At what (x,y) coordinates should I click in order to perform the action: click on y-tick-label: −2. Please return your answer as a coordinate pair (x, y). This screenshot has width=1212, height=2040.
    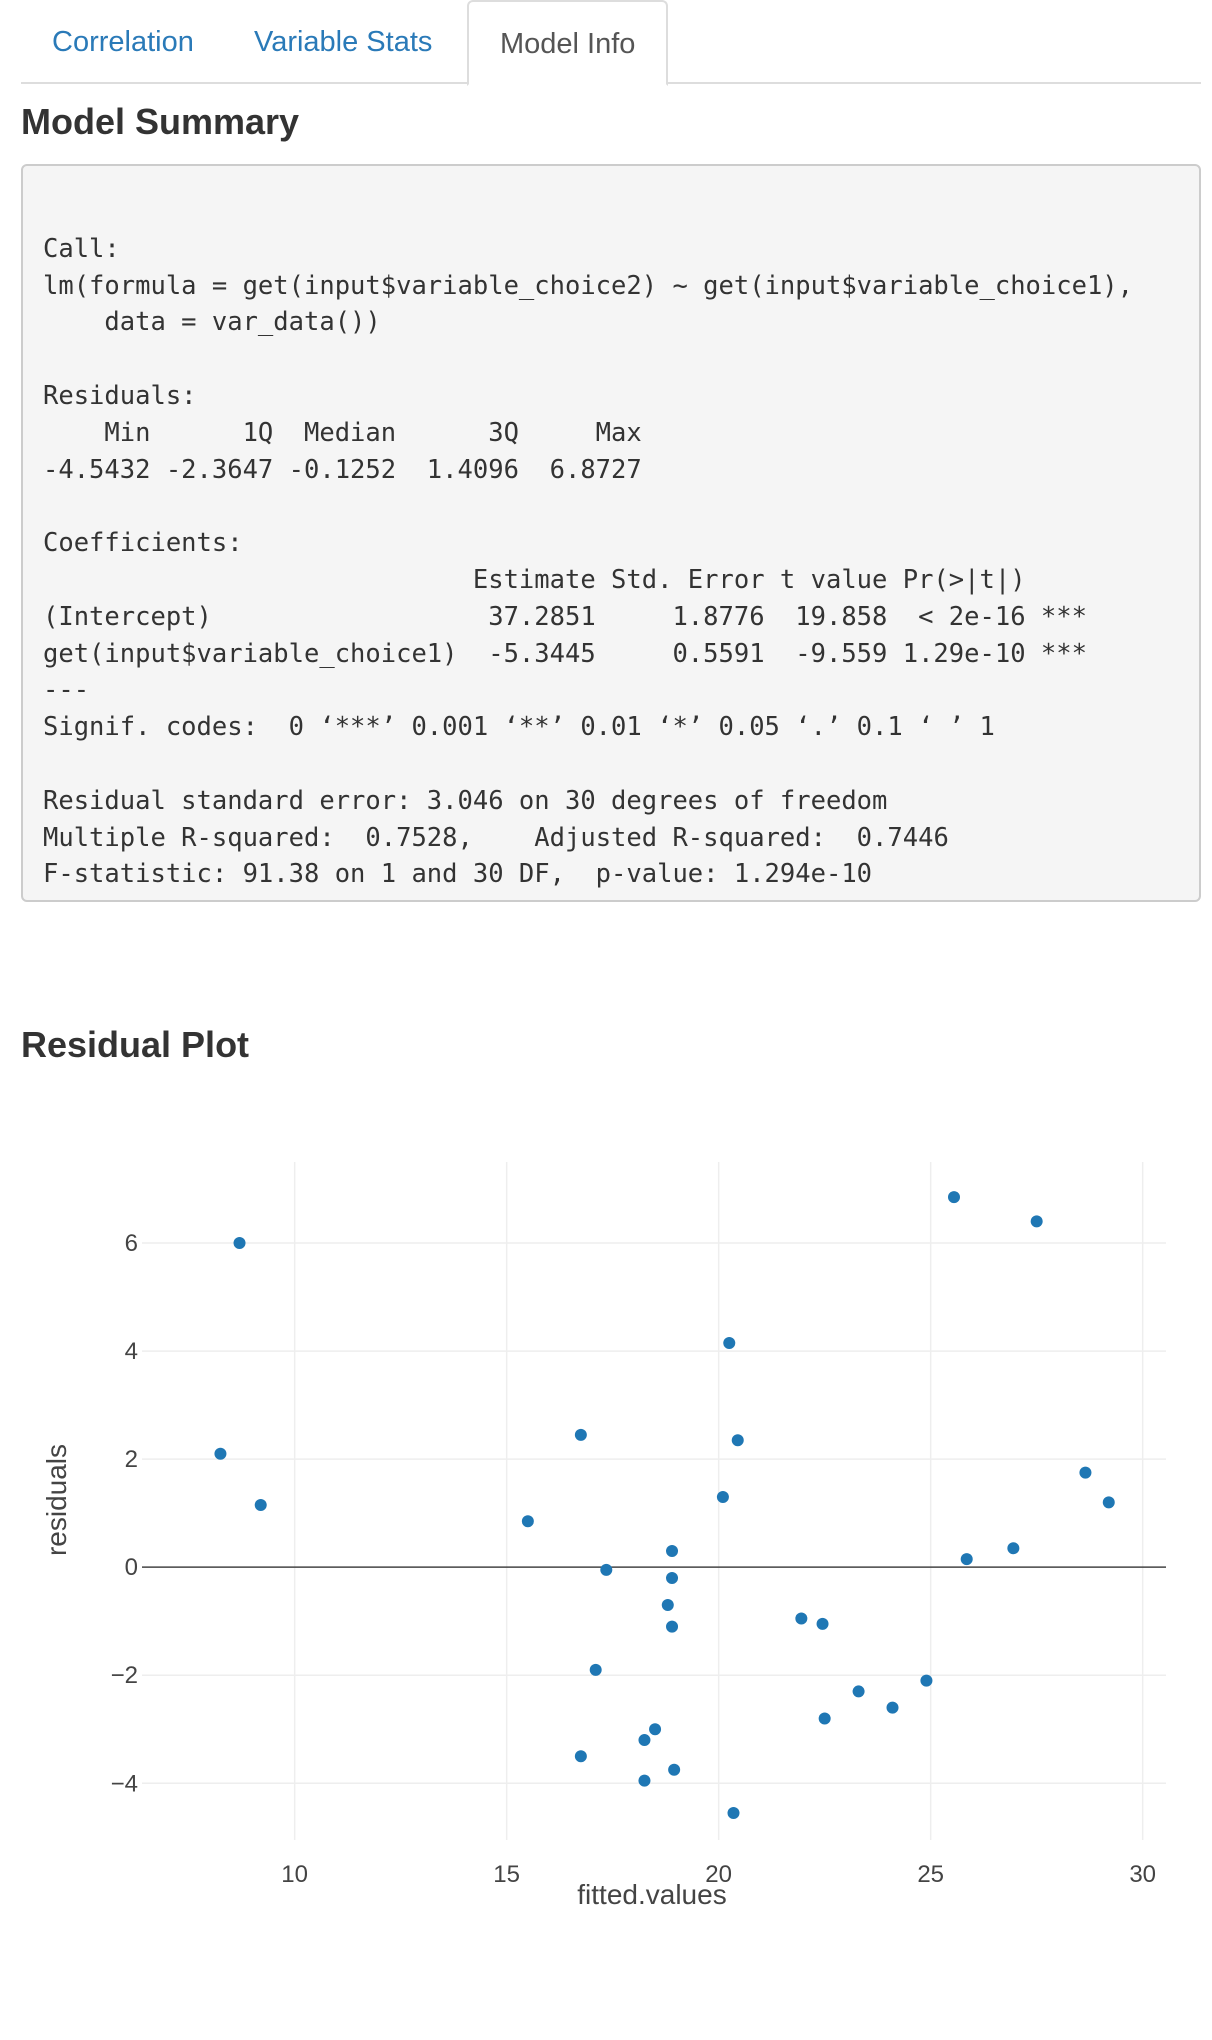
    Looking at the image, I should click on (124, 1675).